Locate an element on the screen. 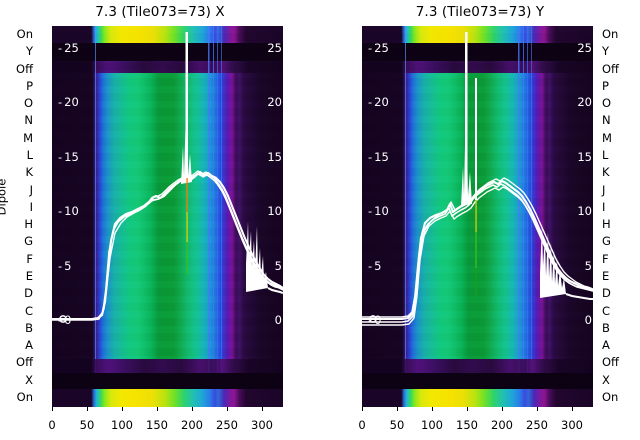 The image size is (640, 440). y-tick-20: -20 is located at coordinates (68, 102).